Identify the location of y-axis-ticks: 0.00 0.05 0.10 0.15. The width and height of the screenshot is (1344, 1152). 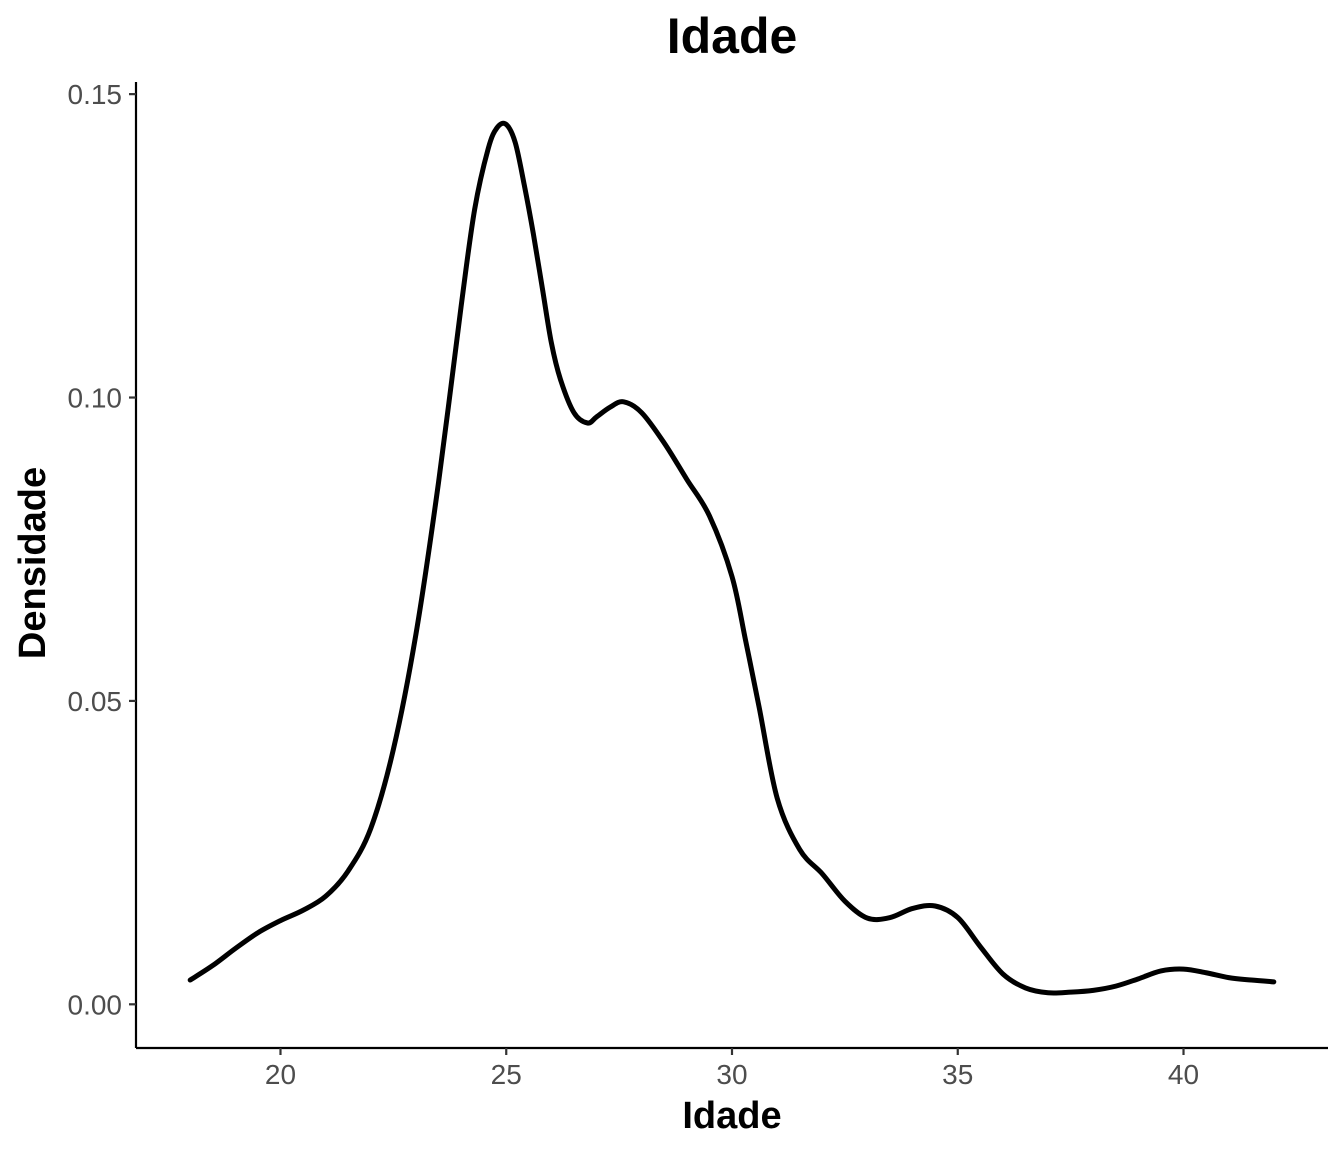
(102, 549).